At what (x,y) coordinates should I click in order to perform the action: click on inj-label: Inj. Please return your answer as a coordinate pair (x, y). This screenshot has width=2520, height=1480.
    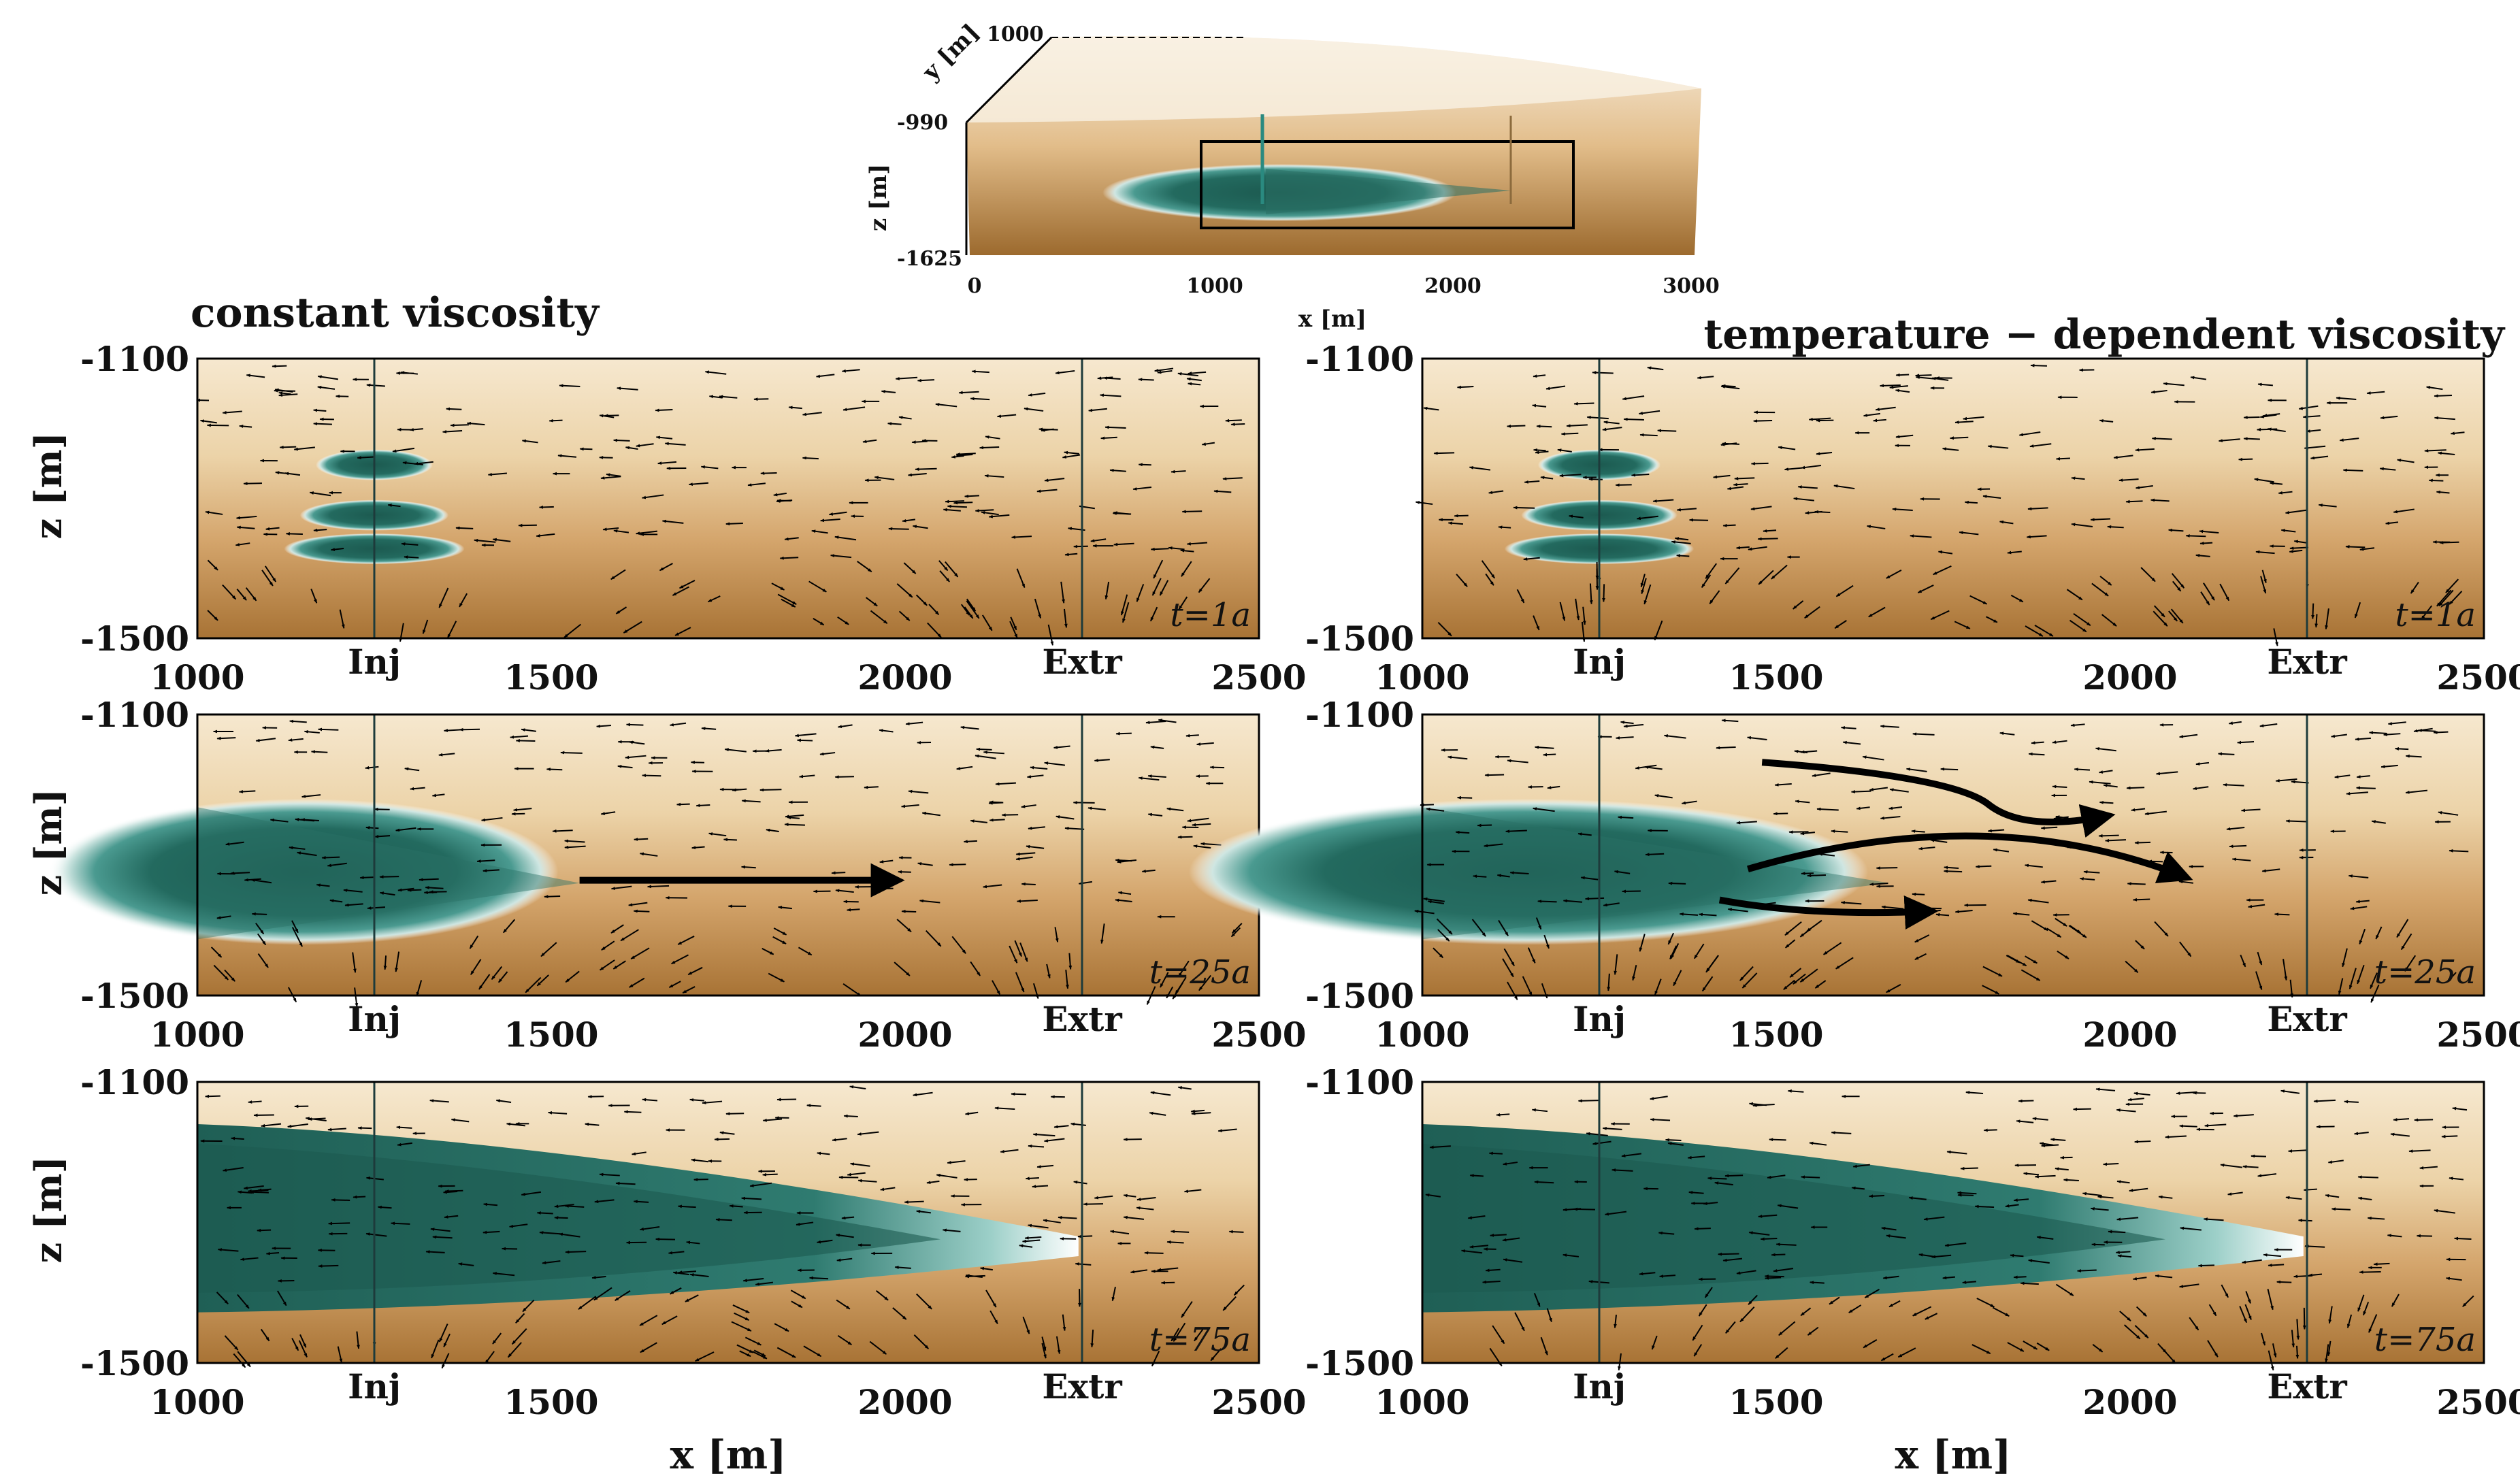
    Looking at the image, I should click on (1599, 662).